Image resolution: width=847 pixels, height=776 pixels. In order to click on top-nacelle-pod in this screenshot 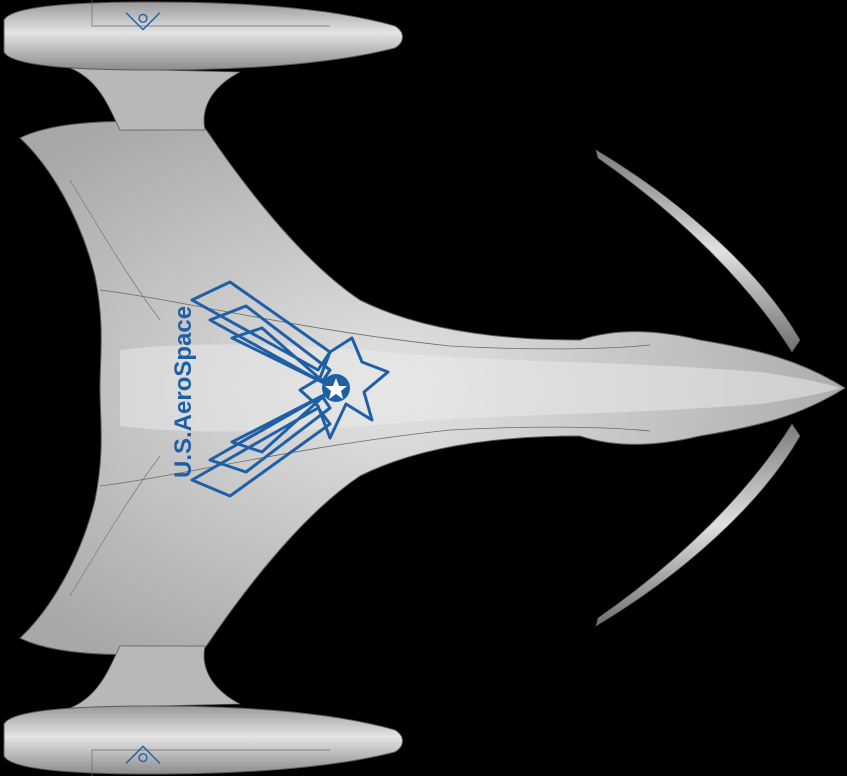, I will do `click(203, 36)`.